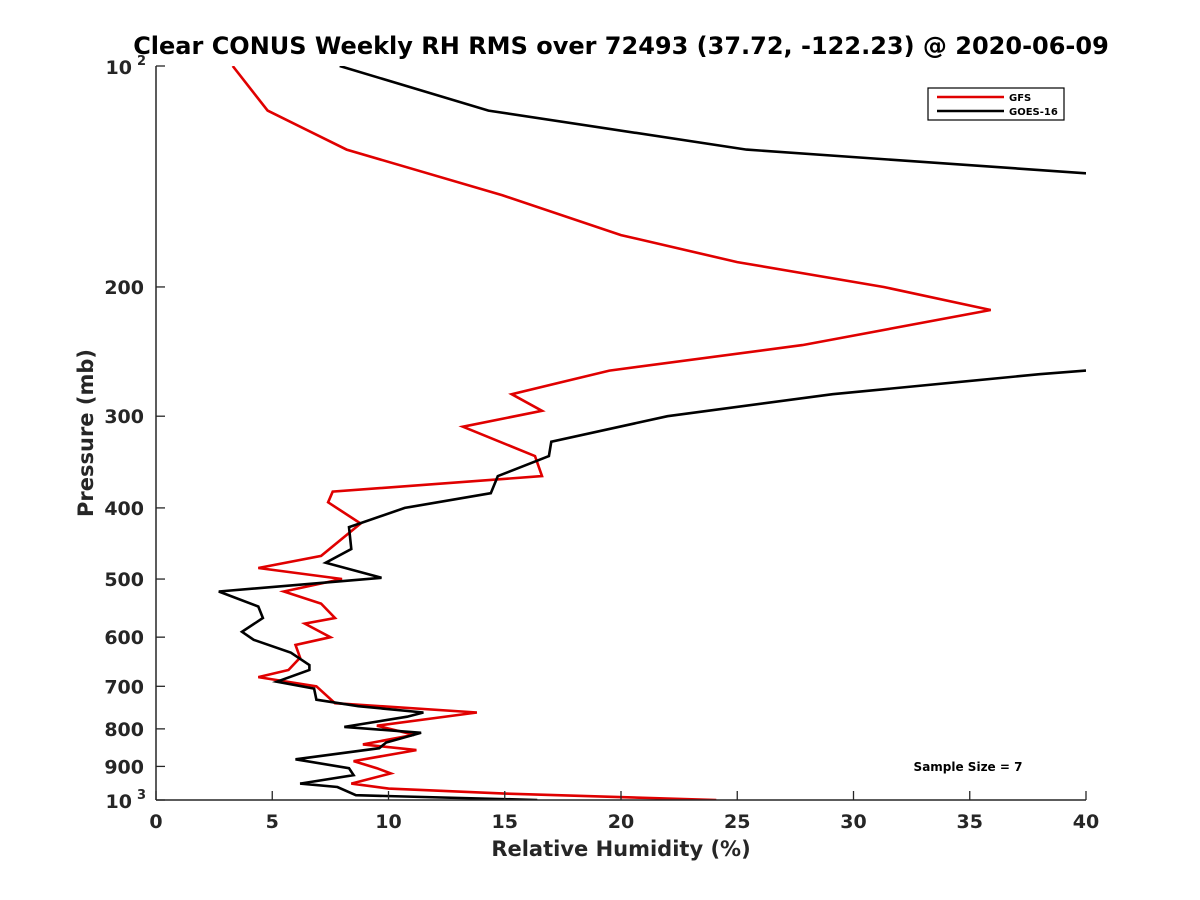 The image size is (1200, 900). I want to click on legend: GFS GOES-16, so click(996, 104).